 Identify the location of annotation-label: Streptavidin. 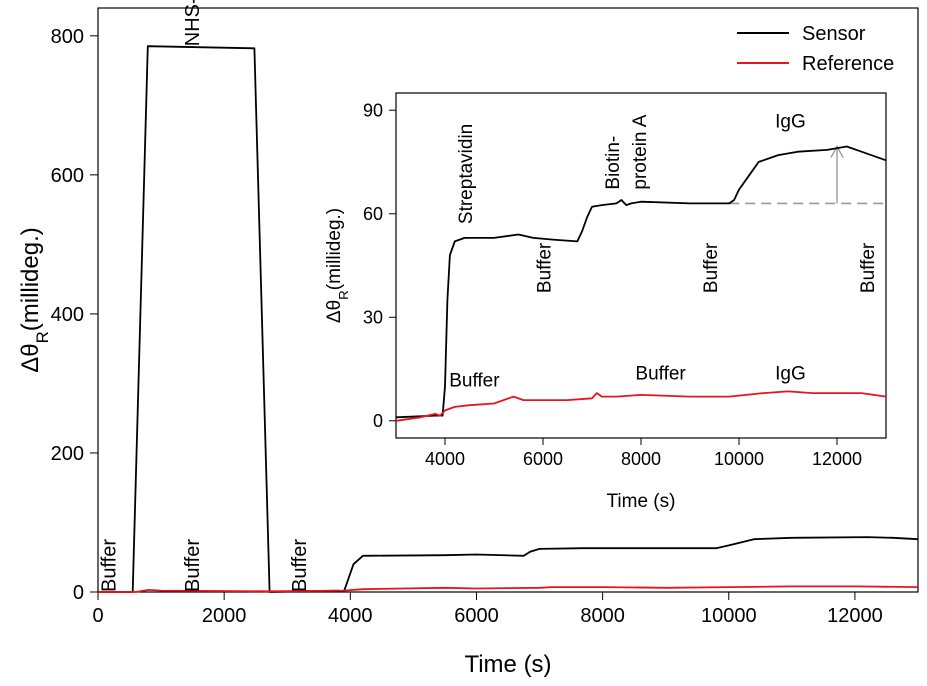
(466, 174).